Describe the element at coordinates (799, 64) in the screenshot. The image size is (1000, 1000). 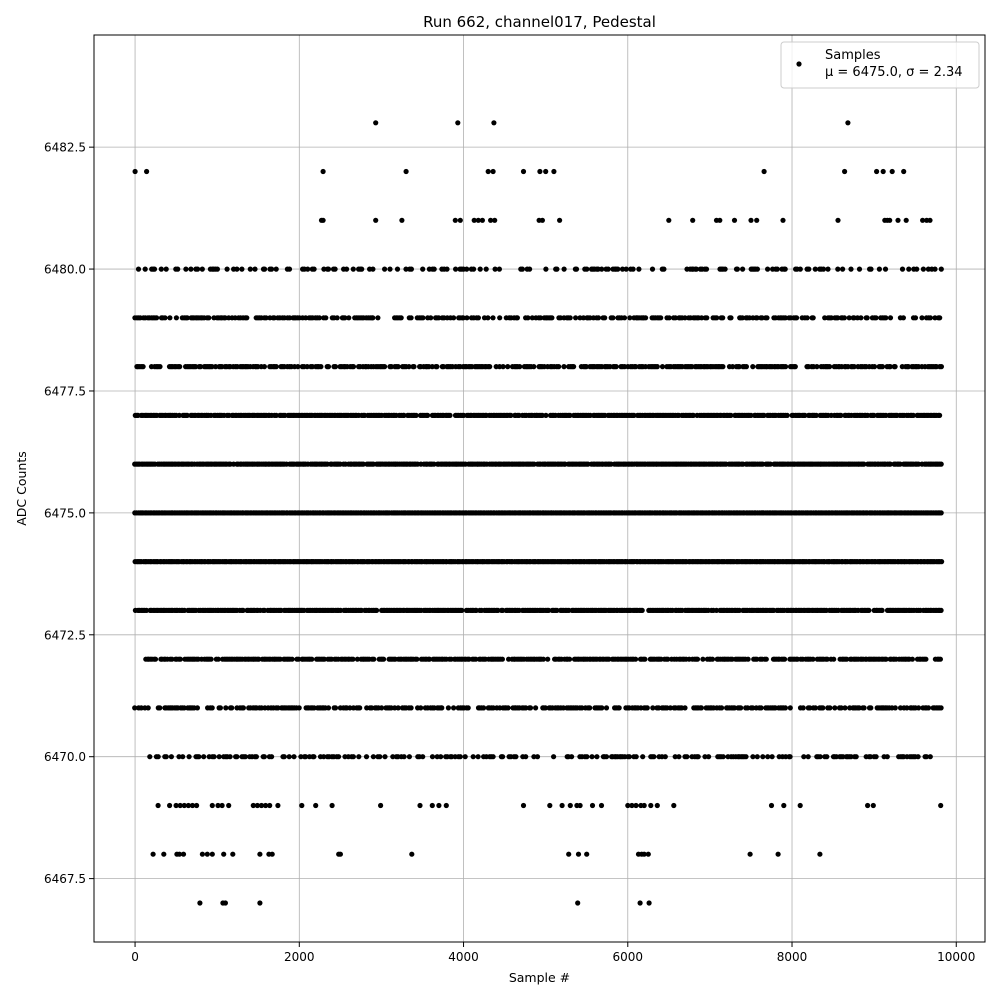
I see `legend-marker` at that location.